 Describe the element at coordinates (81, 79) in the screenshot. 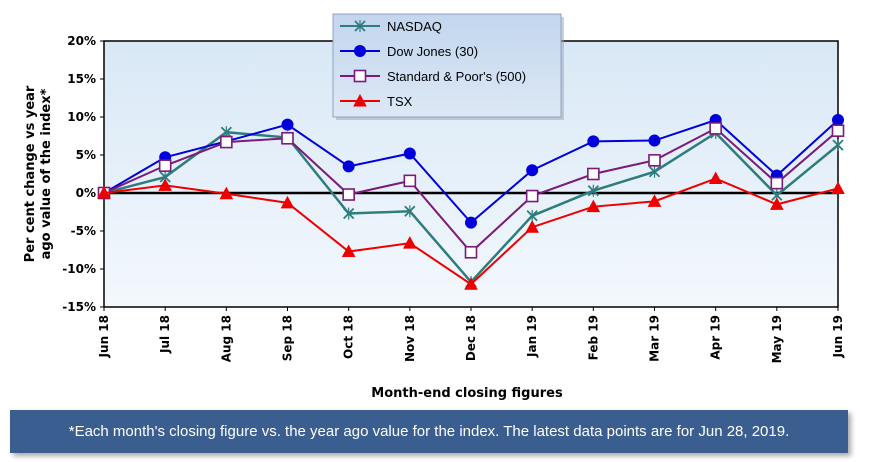

I see `y-tick-label: 15%` at that location.